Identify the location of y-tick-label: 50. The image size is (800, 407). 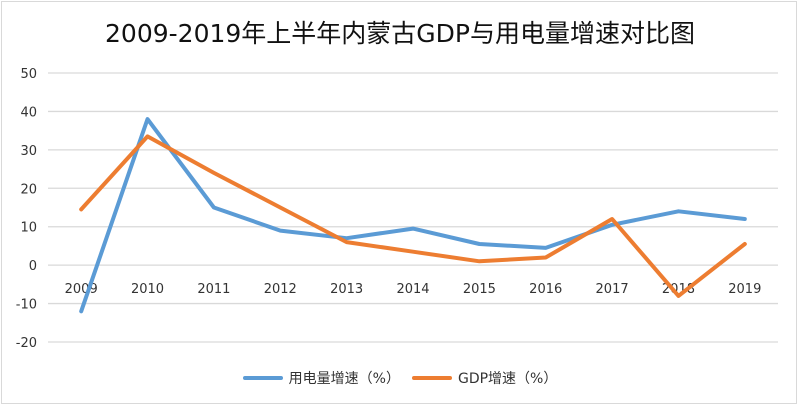
(28, 74).